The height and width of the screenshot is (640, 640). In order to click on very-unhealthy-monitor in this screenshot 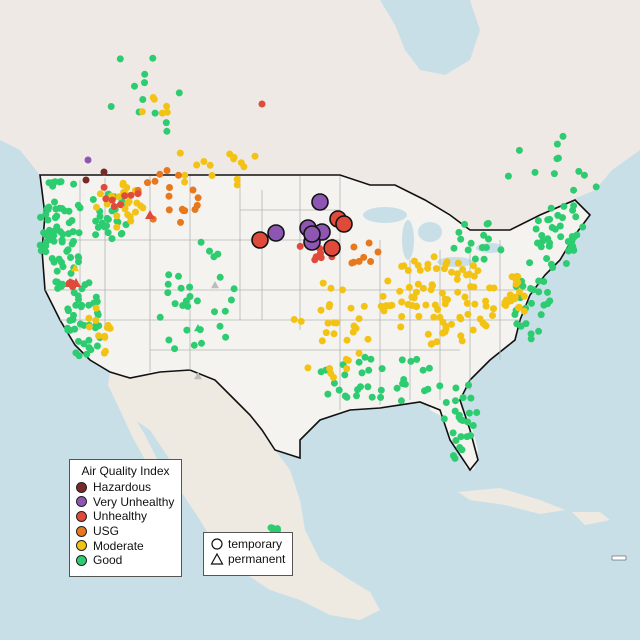, I will do `click(88, 160)`.